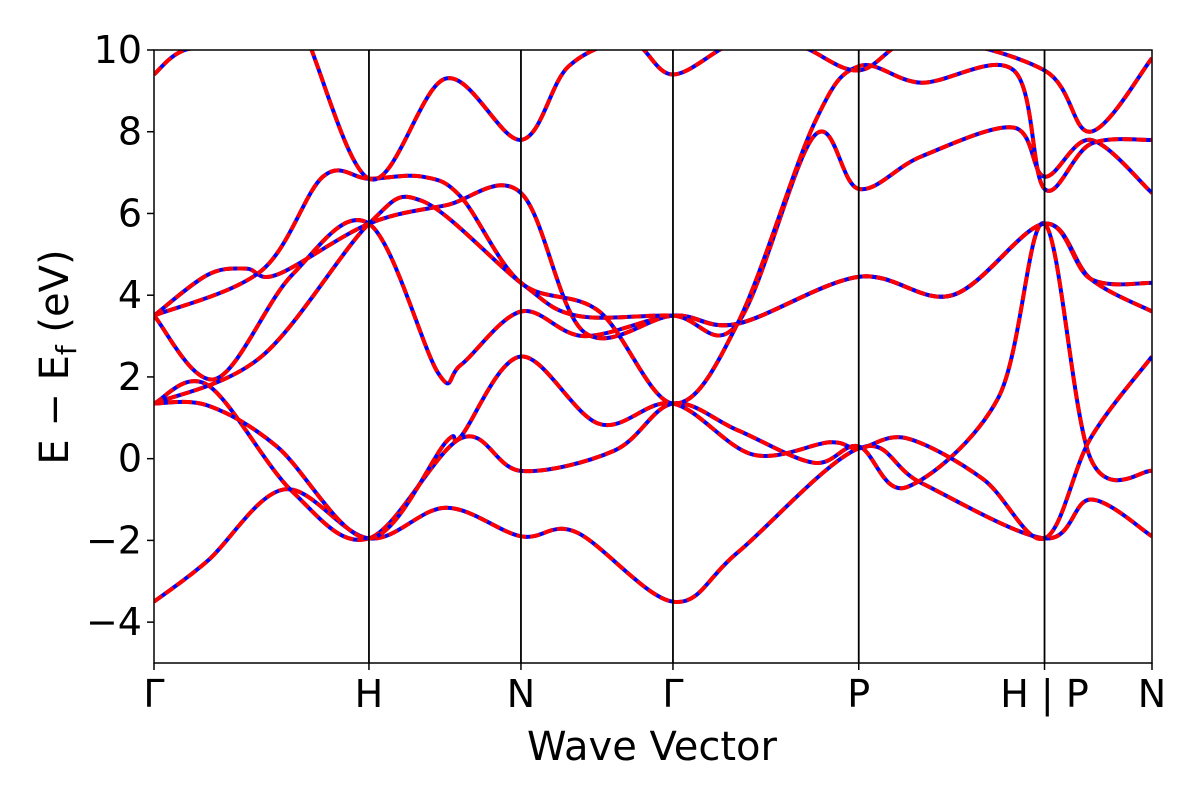 This screenshot has width=1200, height=800. What do you see at coordinates (66, 349) in the screenshot?
I see `y-axis-label-sub: f` at bounding box center [66, 349].